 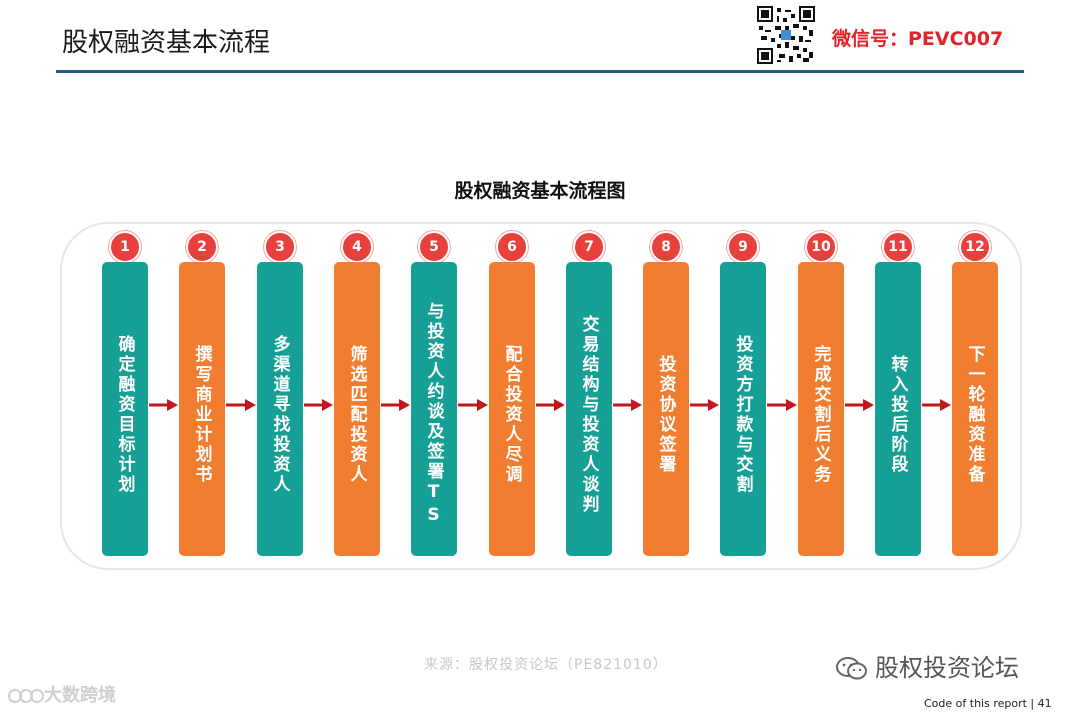 I want to click on process-step-box: 下一轮融资准备, so click(x=975, y=409).